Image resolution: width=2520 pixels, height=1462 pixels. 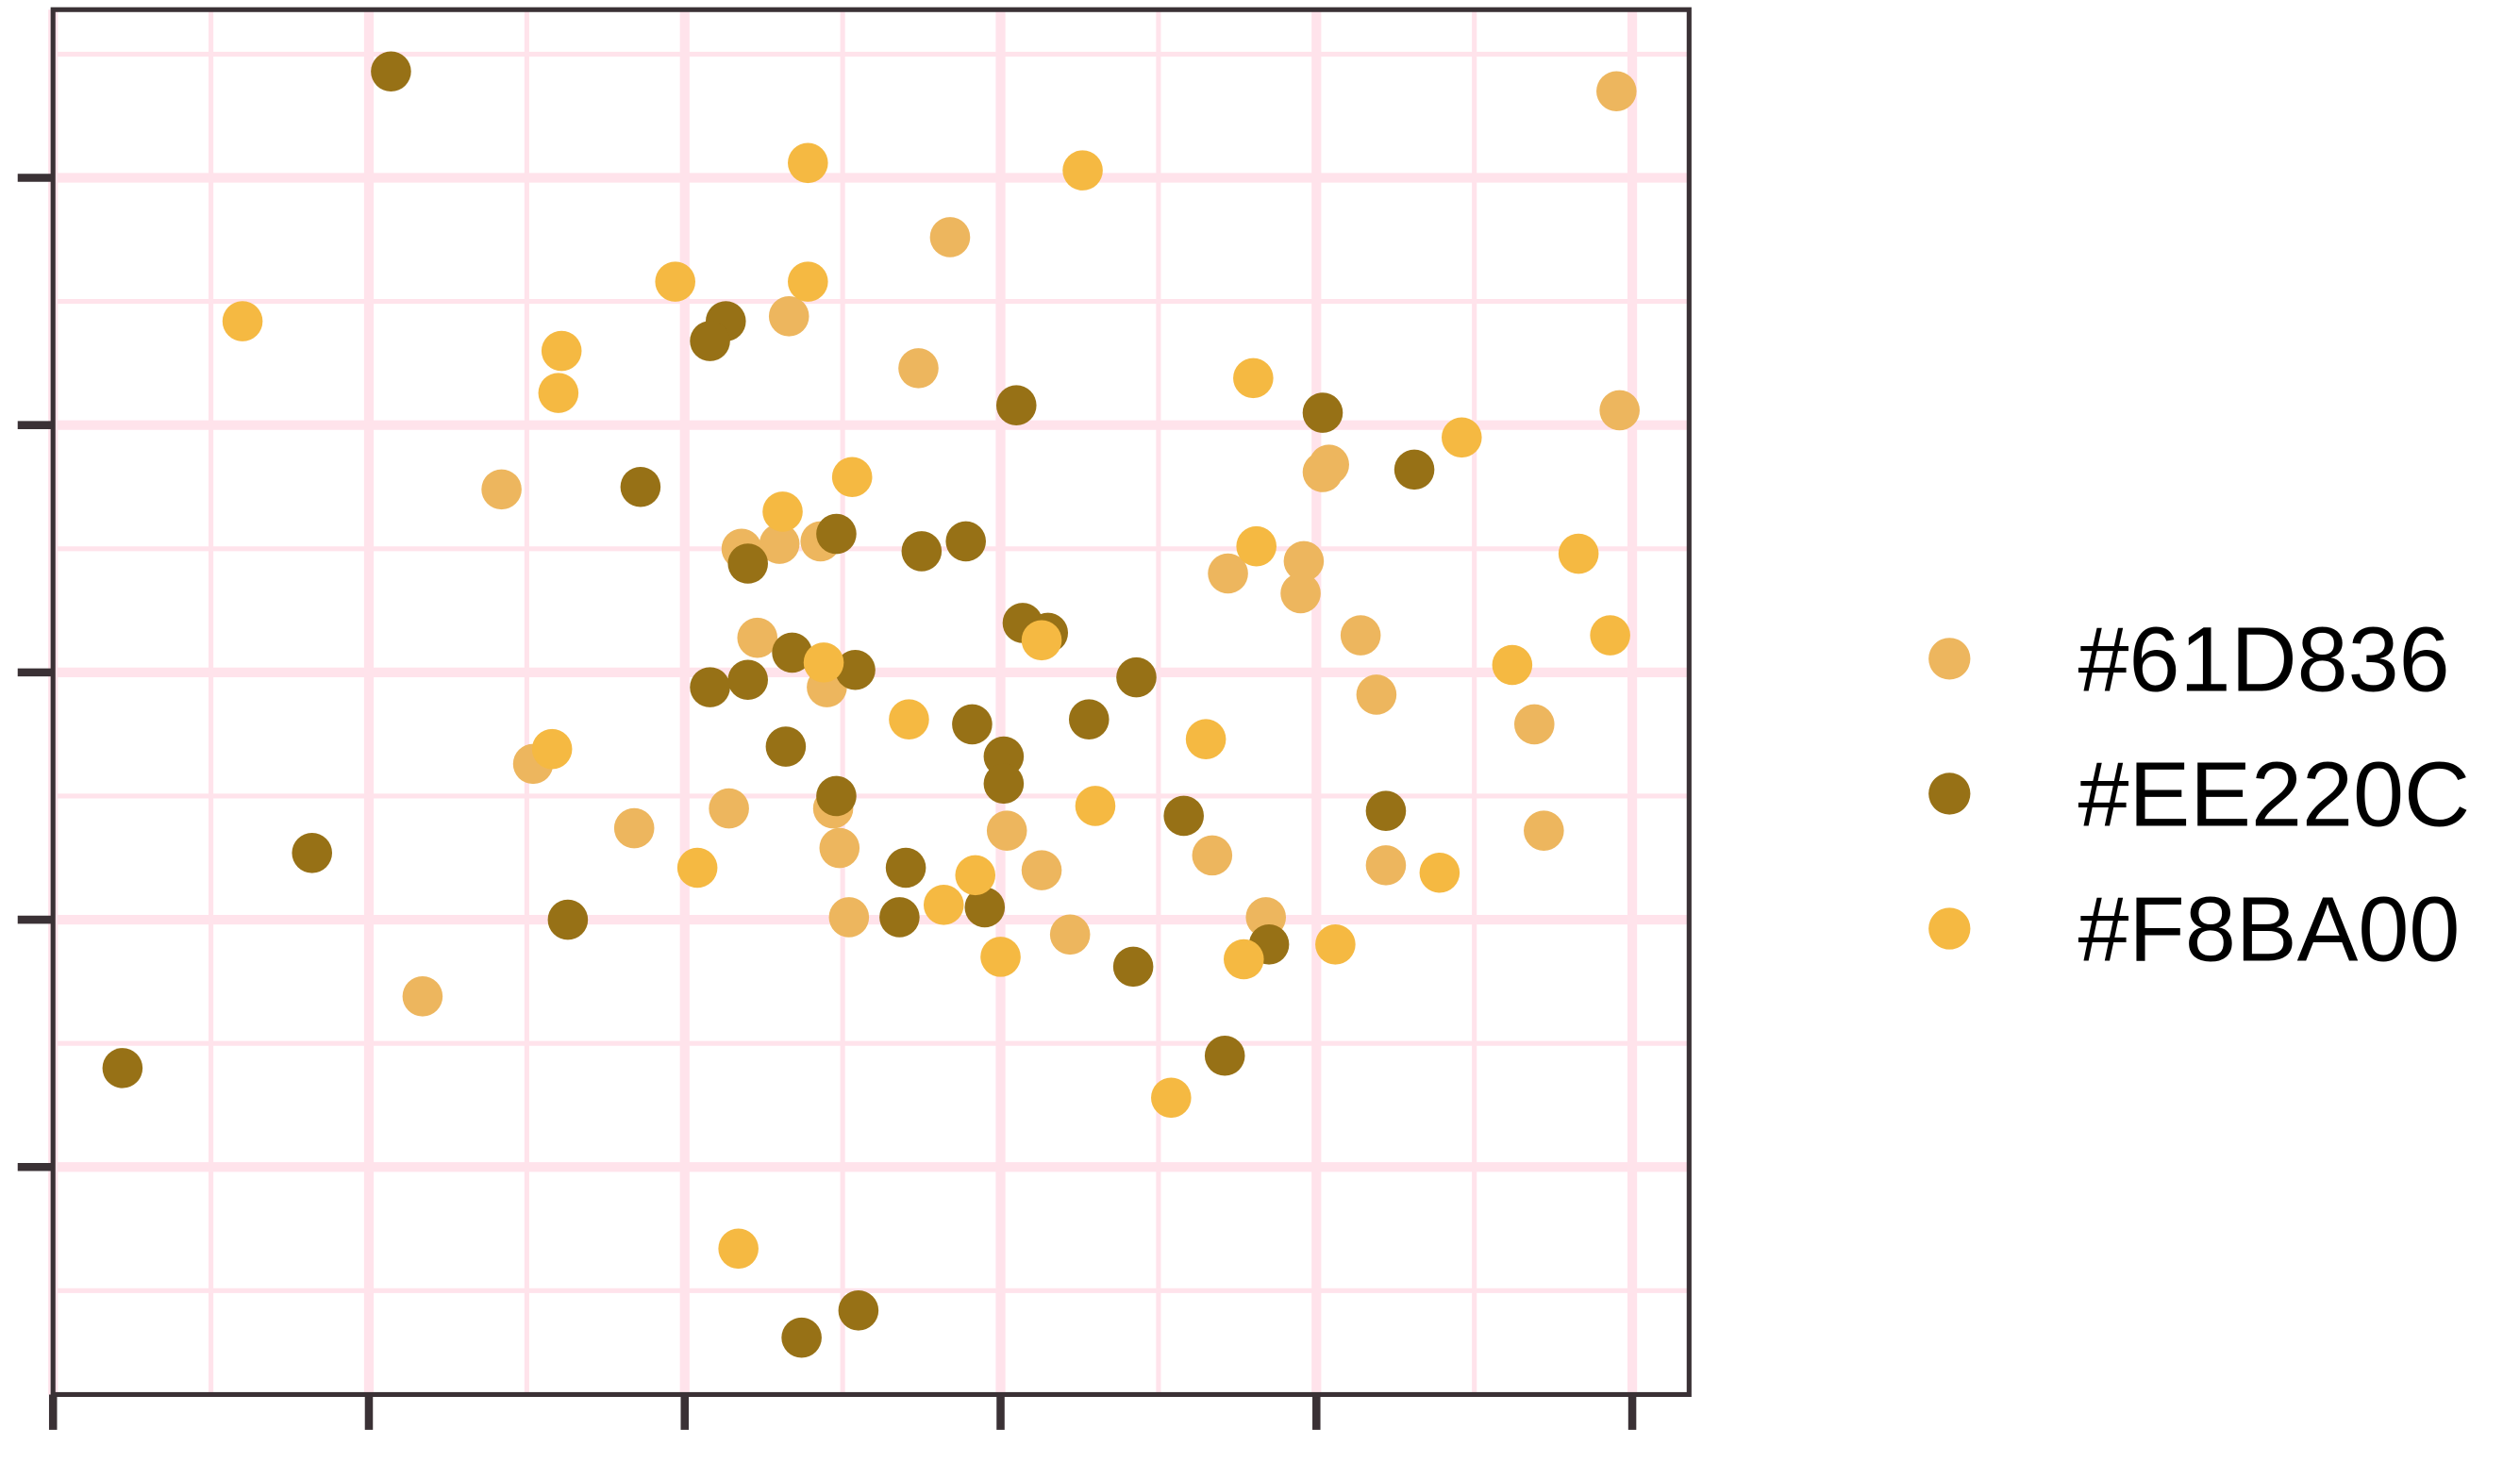 What do you see at coordinates (2264, 659) in the screenshot?
I see `legend-label: #61D836` at bounding box center [2264, 659].